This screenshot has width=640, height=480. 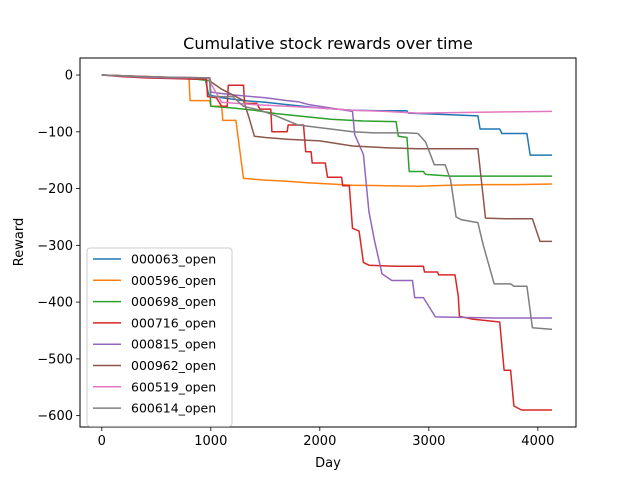 What do you see at coordinates (55, 132) in the screenshot?
I see `y-tick-label: −100` at bounding box center [55, 132].